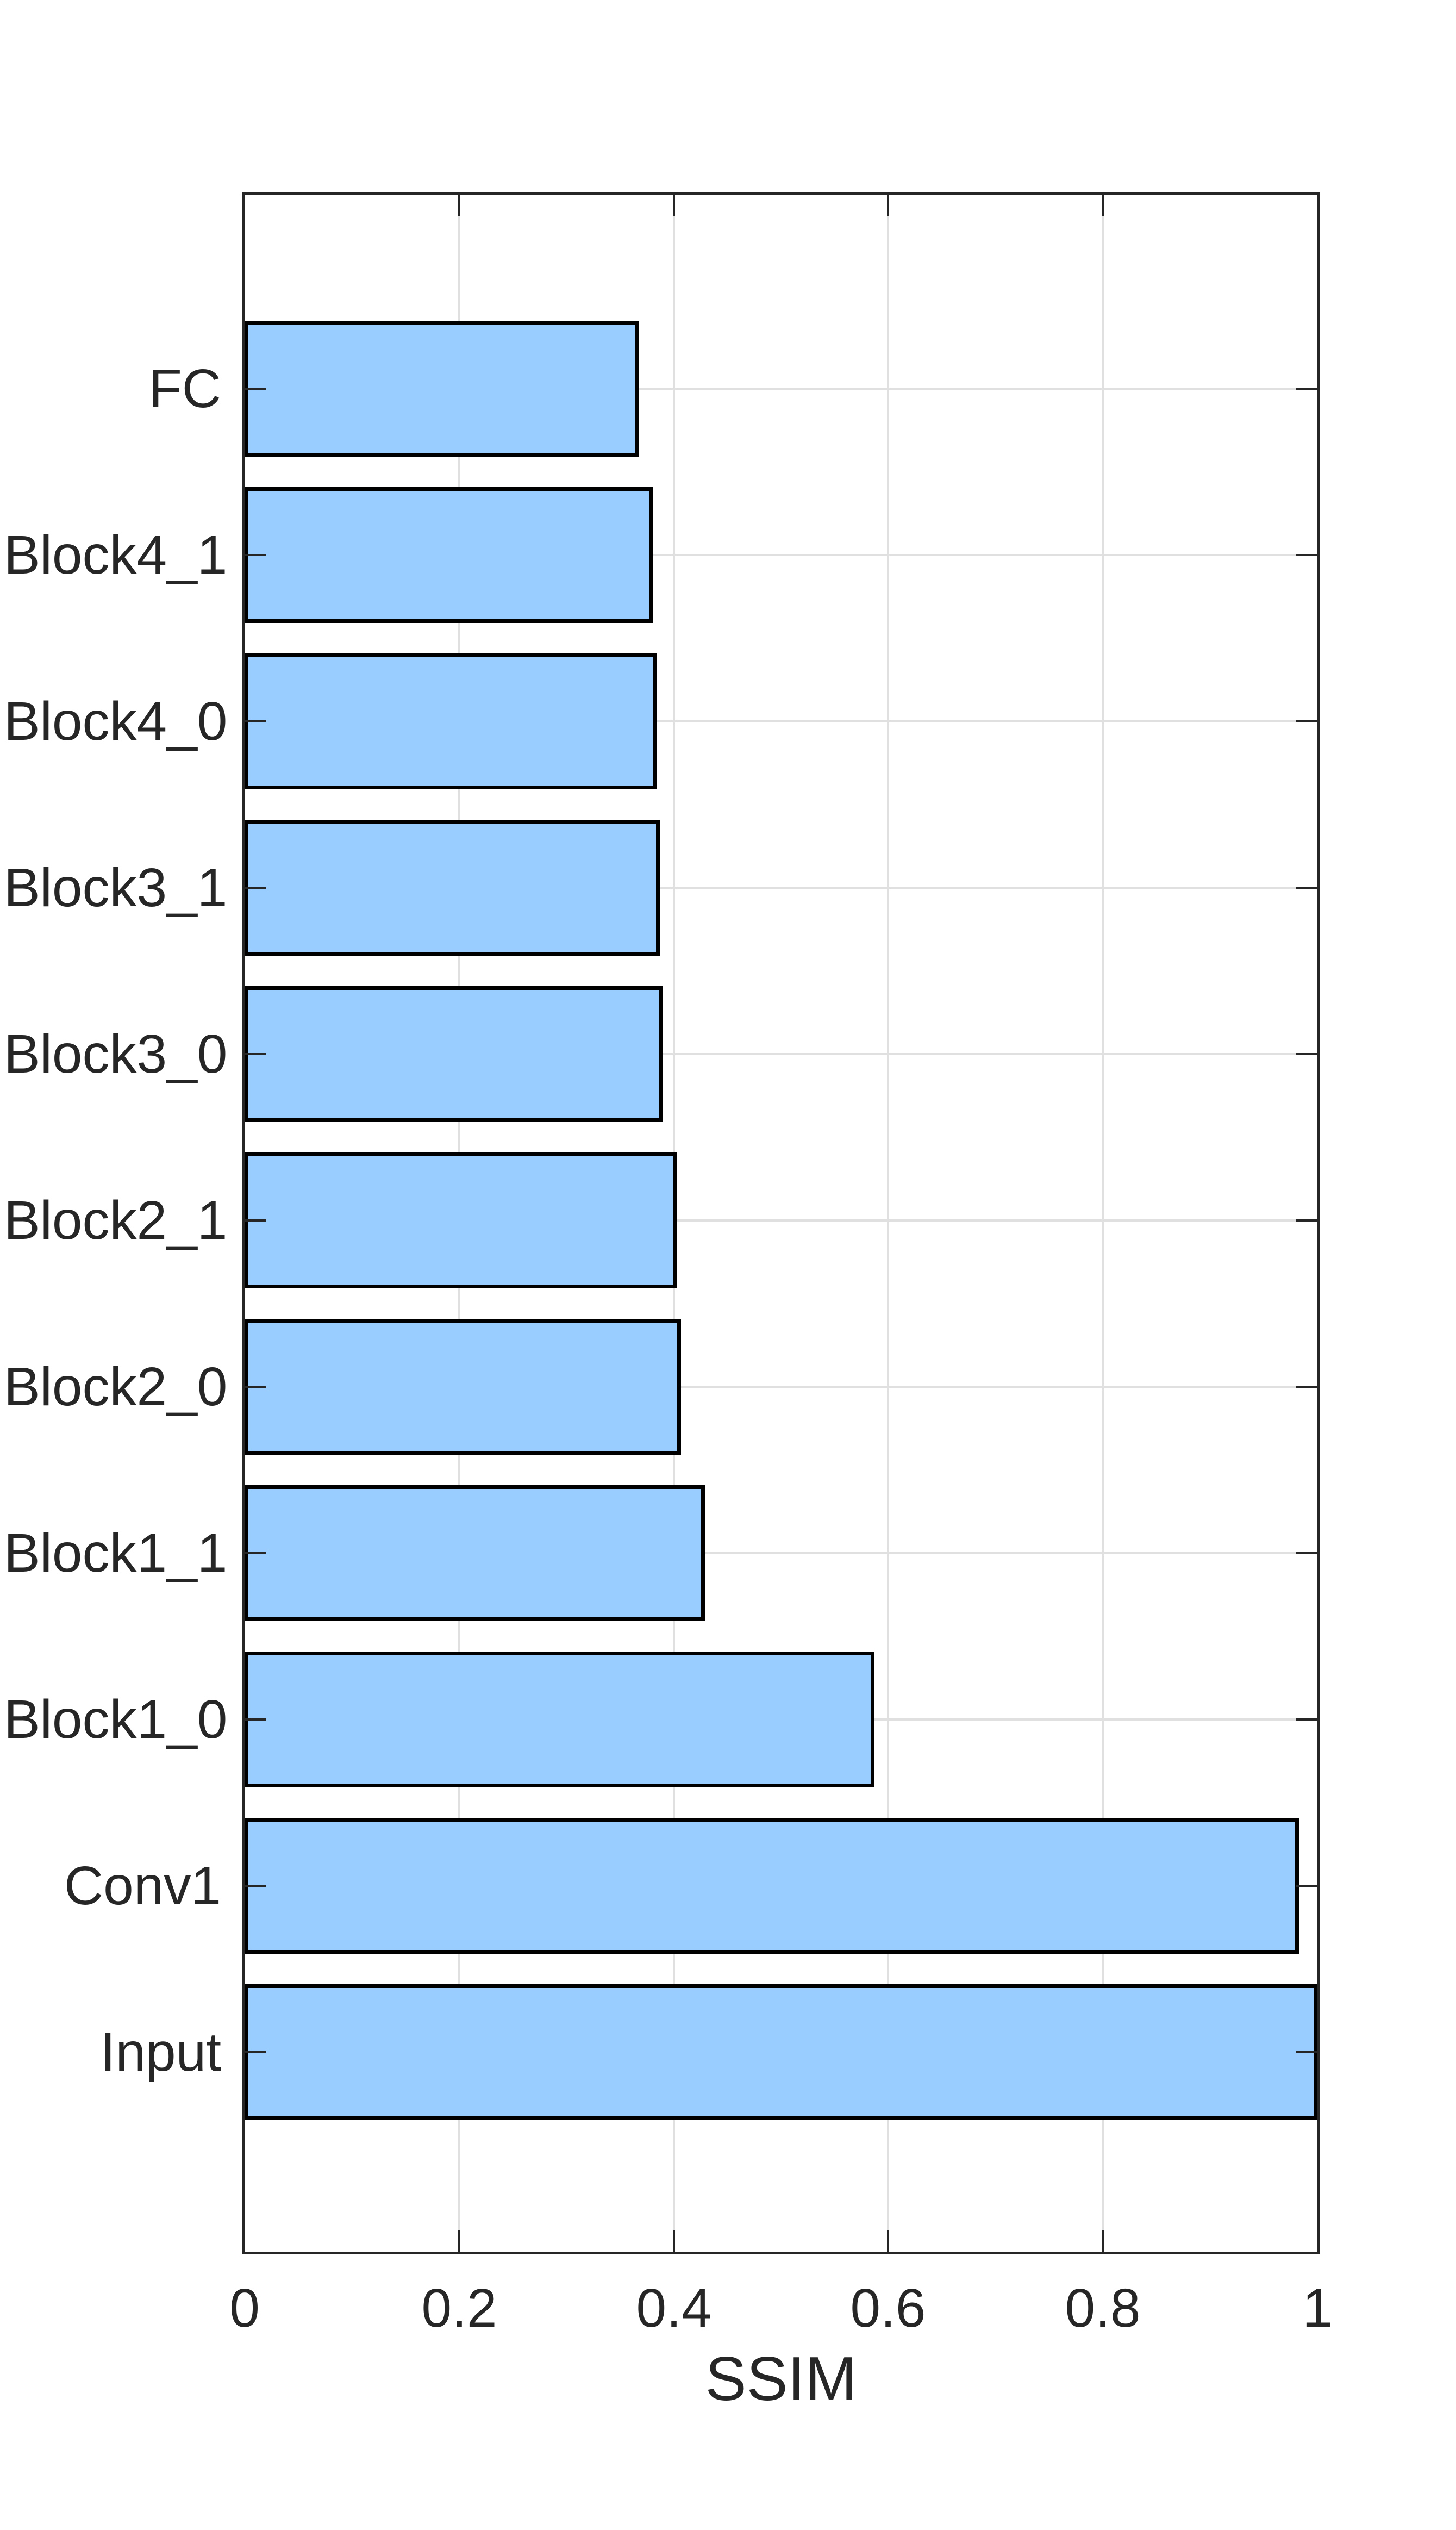 The height and width of the screenshot is (2530, 1456). What do you see at coordinates (184, 388) in the screenshot?
I see `y-tick-label: FC` at bounding box center [184, 388].